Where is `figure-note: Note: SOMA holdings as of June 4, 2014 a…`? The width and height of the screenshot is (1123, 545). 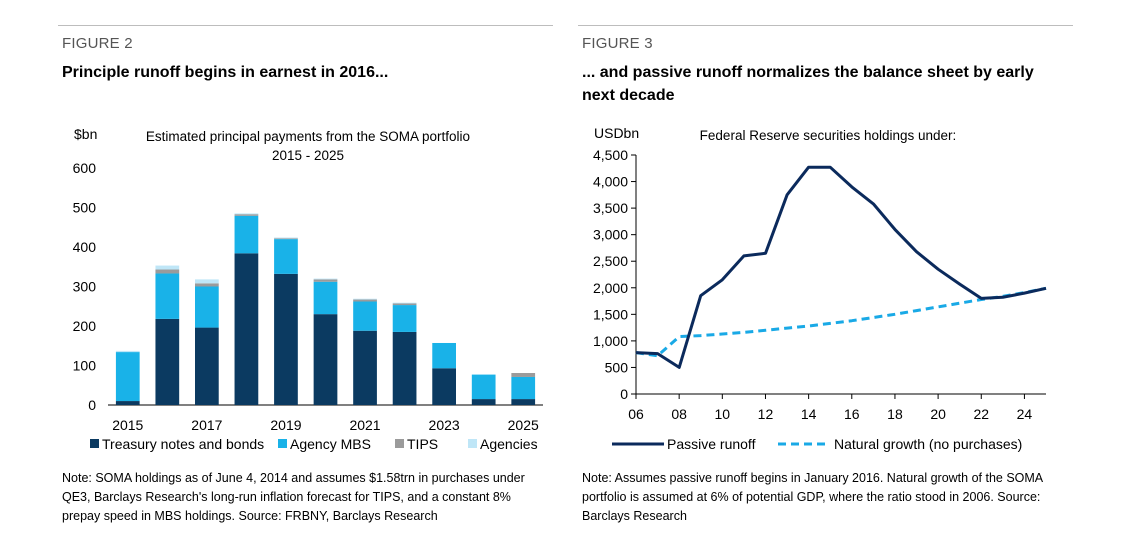 figure-note: Note: SOMA holdings as of June 4, 2014 a… is located at coordinates (293, 497).